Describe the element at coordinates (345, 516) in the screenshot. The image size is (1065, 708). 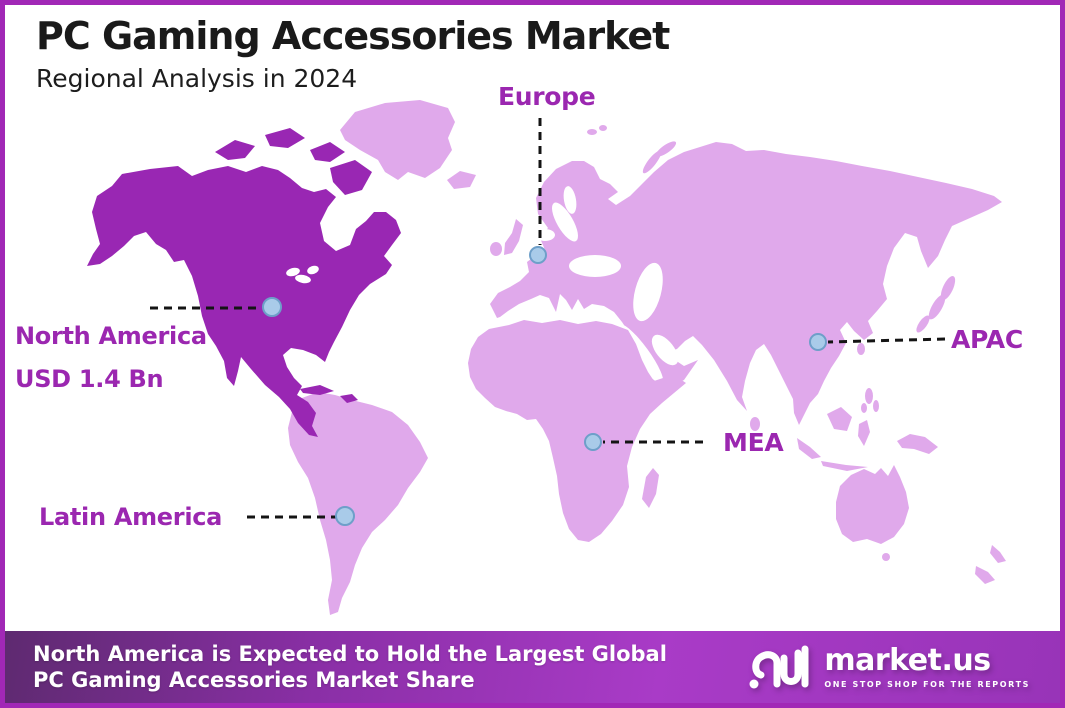
I see `latin-america-marker` at that location.